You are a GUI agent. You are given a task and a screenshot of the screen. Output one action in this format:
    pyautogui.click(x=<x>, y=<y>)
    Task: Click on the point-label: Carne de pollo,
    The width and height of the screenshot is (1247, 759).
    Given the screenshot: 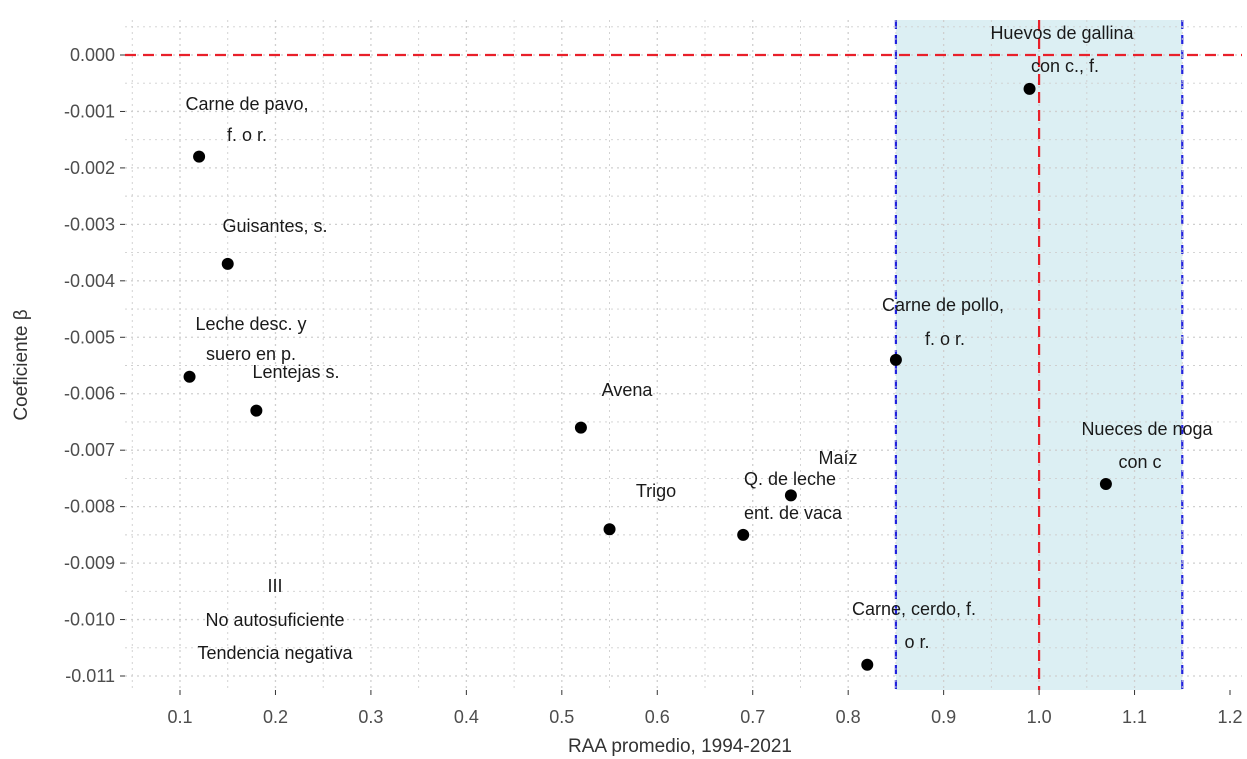 What is the action you would take?
    pyautogui.click(x=943, y=305)
    